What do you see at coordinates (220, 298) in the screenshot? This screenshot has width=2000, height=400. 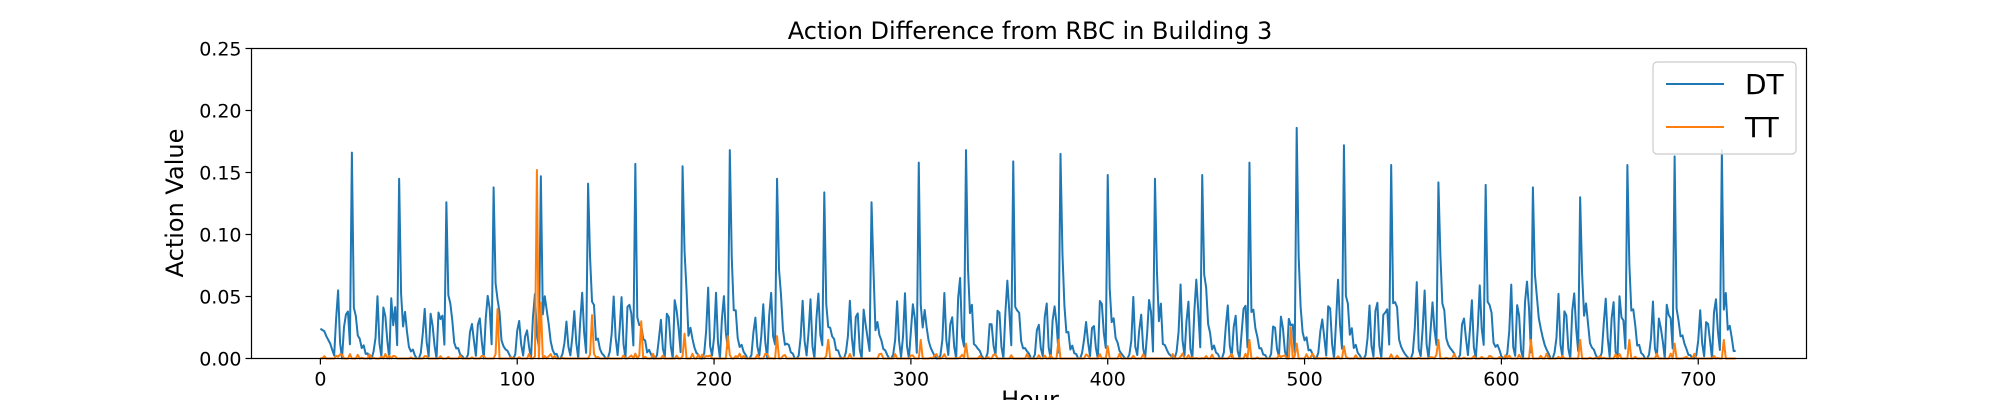 I see `y-tick-label: 0.05` at bounding box center [220, 298].